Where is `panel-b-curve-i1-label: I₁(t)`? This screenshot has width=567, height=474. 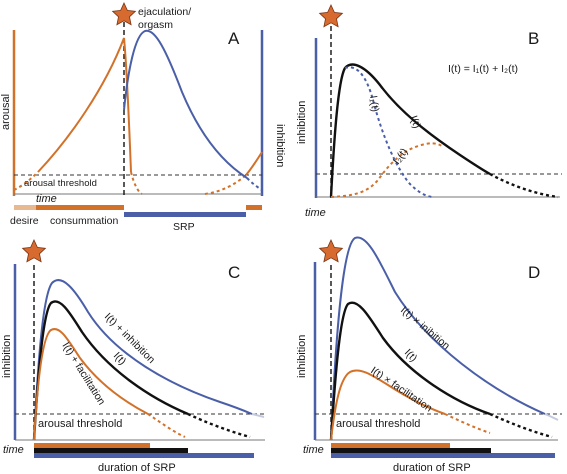
panel-b-curve-i1-label: I₁(t) is located at coordinates (374, 104).